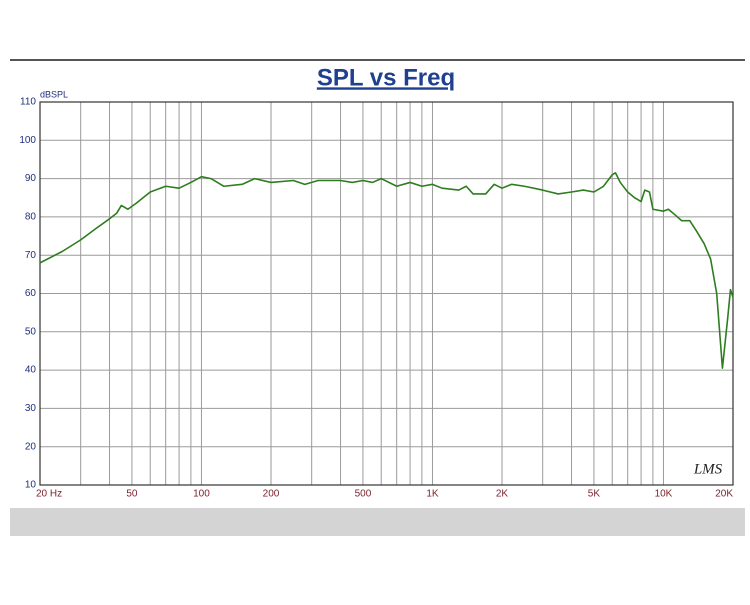  Describe the element at coordinates (31, 255) in the screenshot. I see `y-tick-label: 70` at that location.